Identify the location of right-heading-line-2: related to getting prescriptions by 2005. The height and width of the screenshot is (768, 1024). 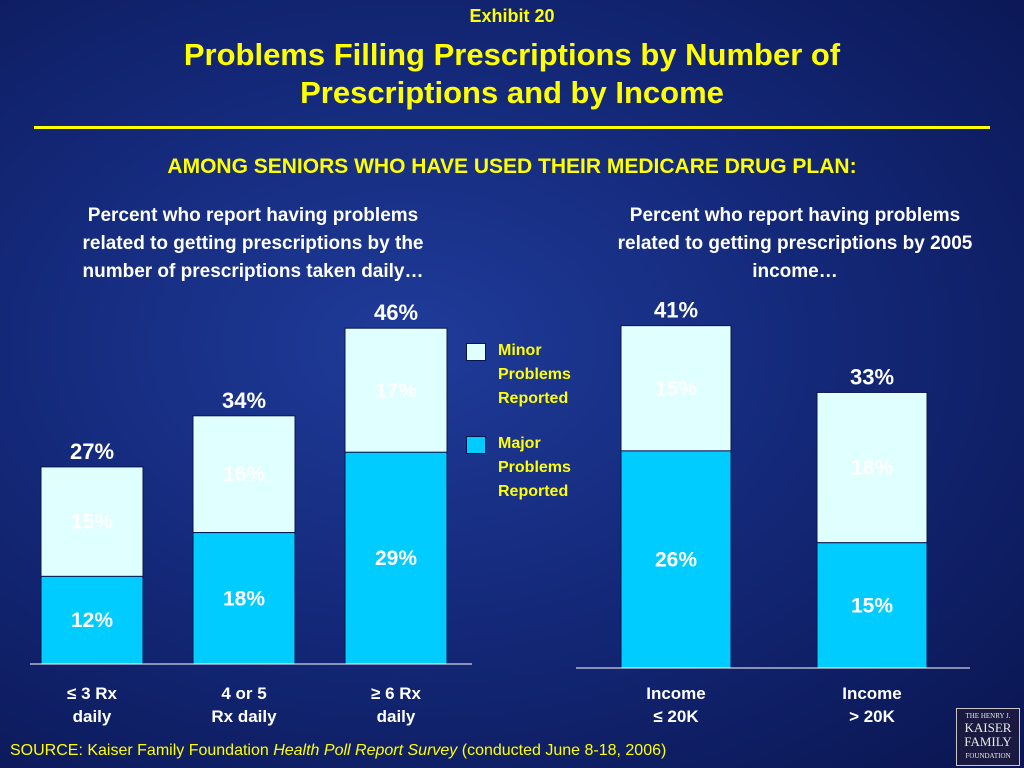
(795, 243).